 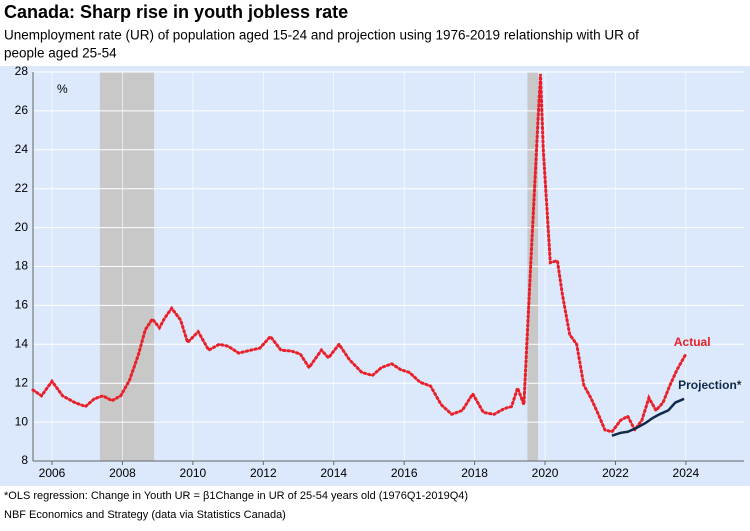 I want to click on series-line, so click(x=648, y=417).